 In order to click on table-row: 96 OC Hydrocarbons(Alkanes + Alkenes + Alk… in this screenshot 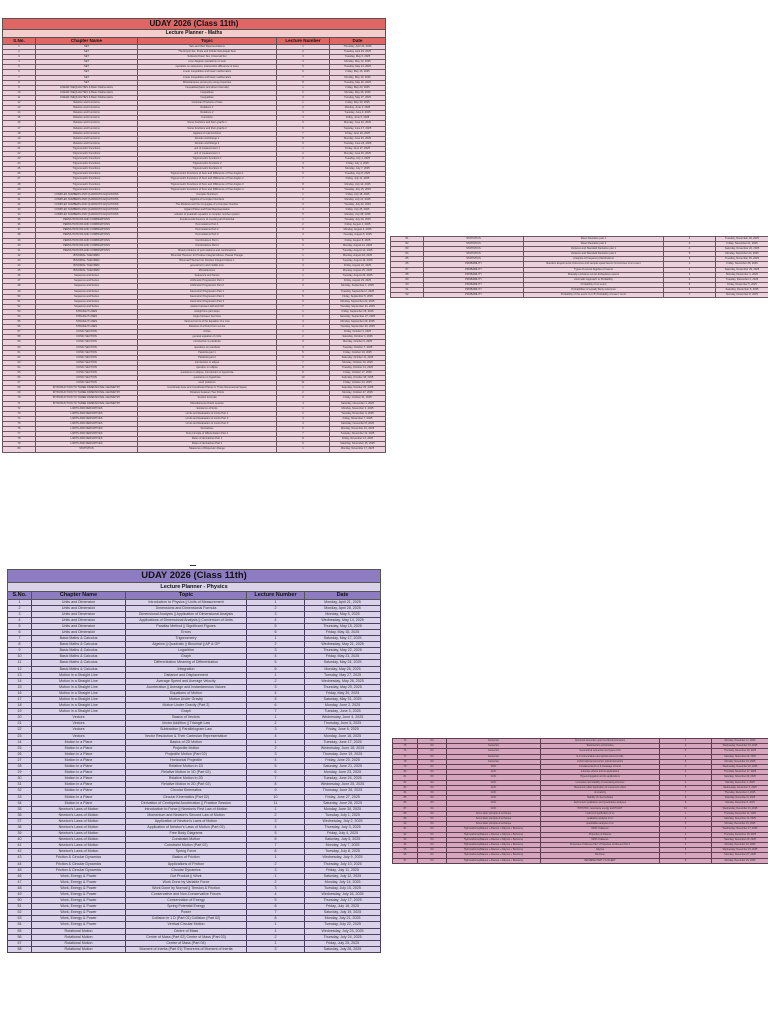, I will do `click(580, 855)`.